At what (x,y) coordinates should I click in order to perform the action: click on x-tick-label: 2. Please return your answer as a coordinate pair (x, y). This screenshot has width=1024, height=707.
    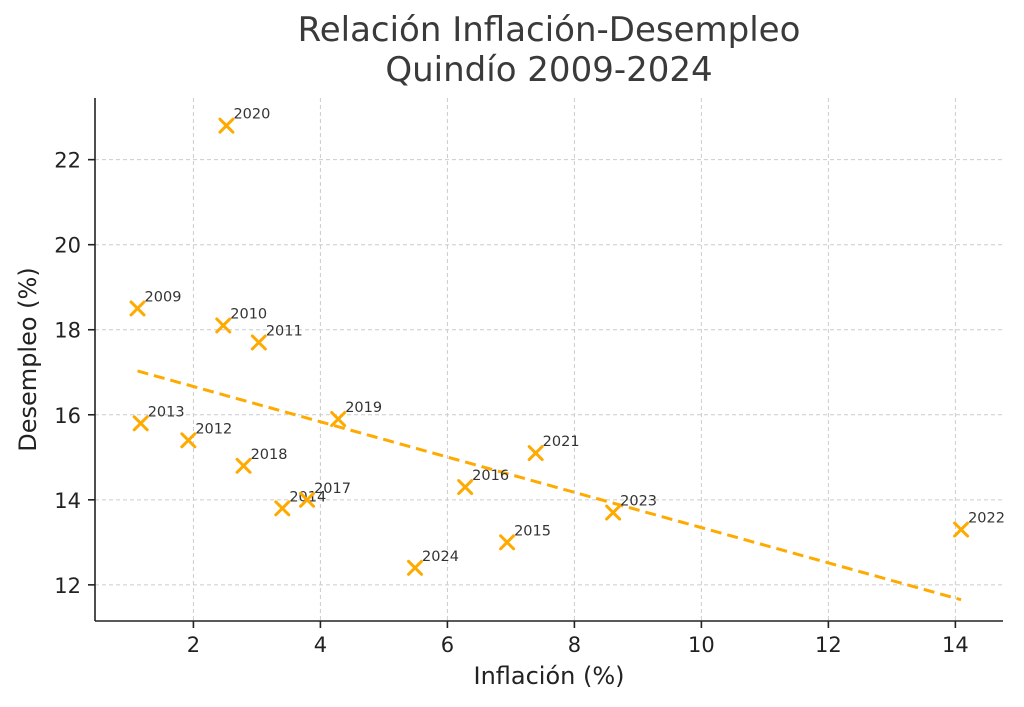
    Looking at the image, I should click on (193, 645).